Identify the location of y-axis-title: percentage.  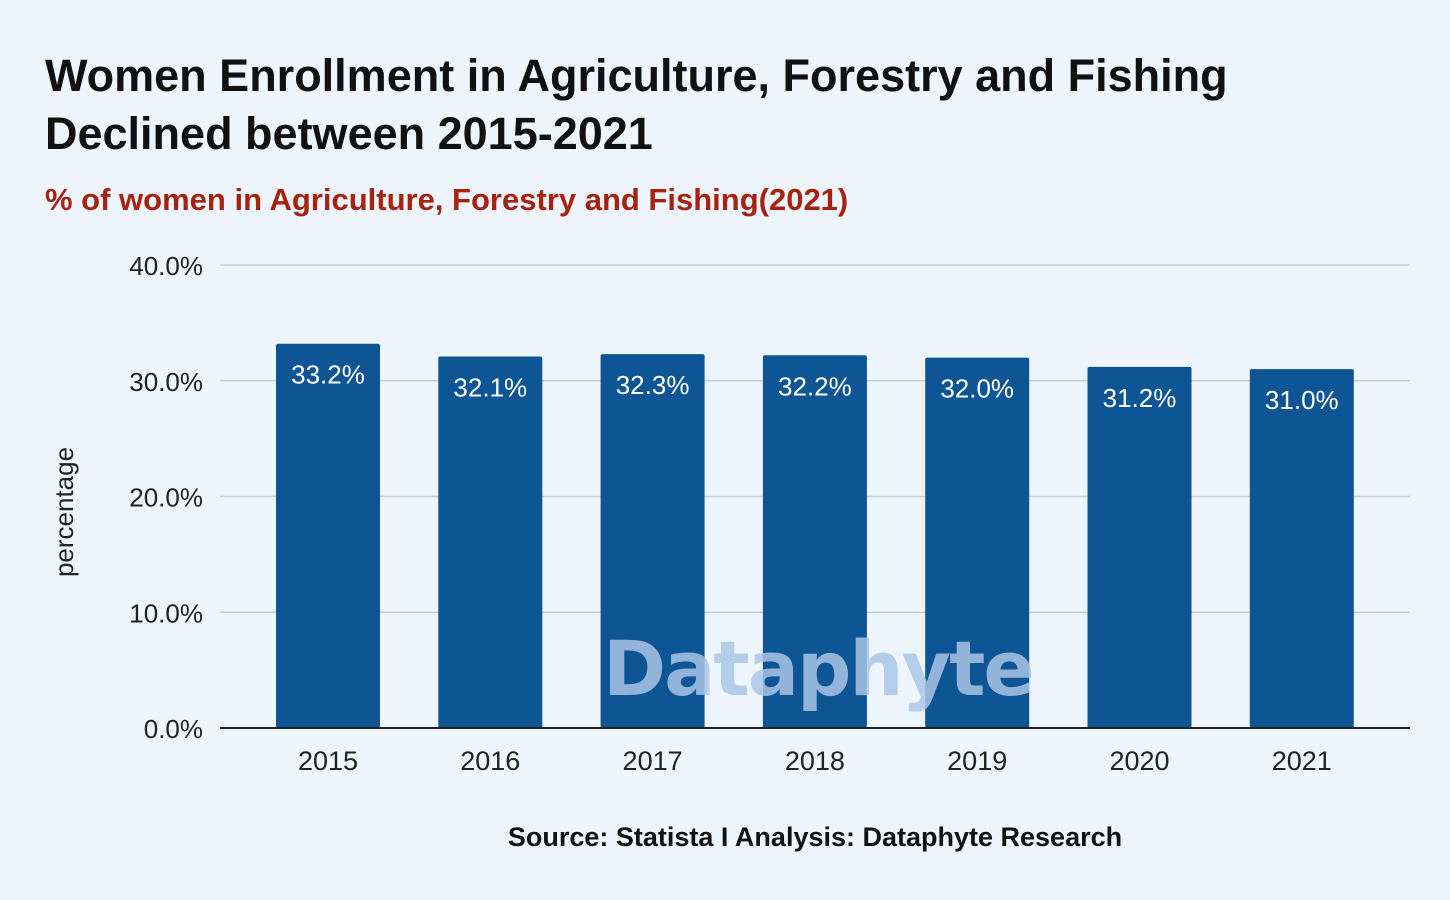
(64, 512).